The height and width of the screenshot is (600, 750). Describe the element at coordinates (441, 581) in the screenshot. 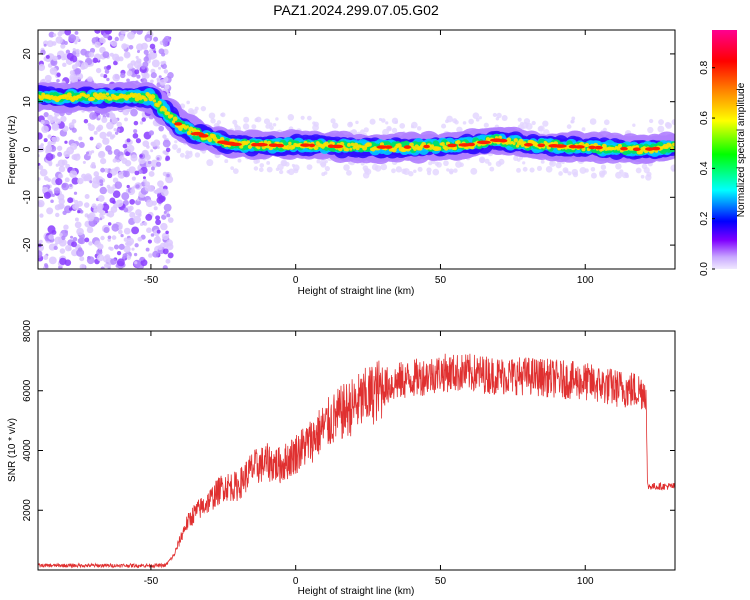

I see `x-tick-label: 50` at that location.